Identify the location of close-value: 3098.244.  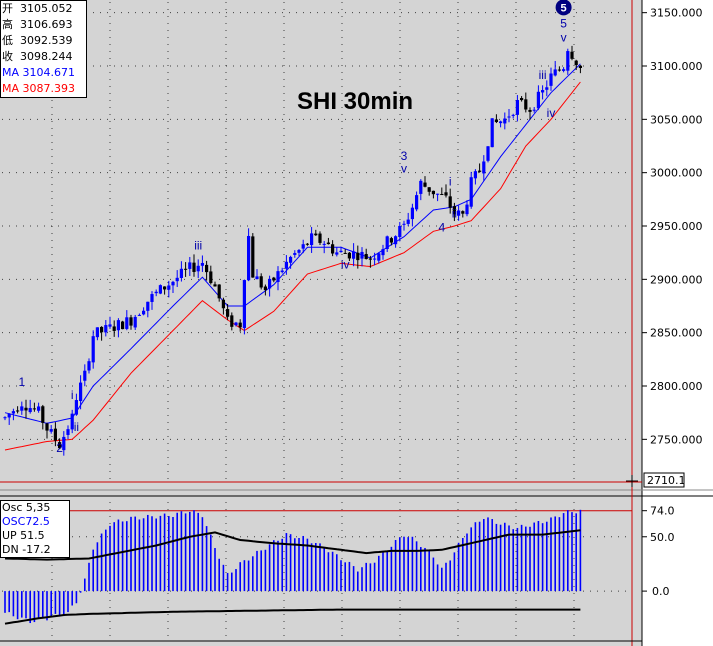
(46, 56).